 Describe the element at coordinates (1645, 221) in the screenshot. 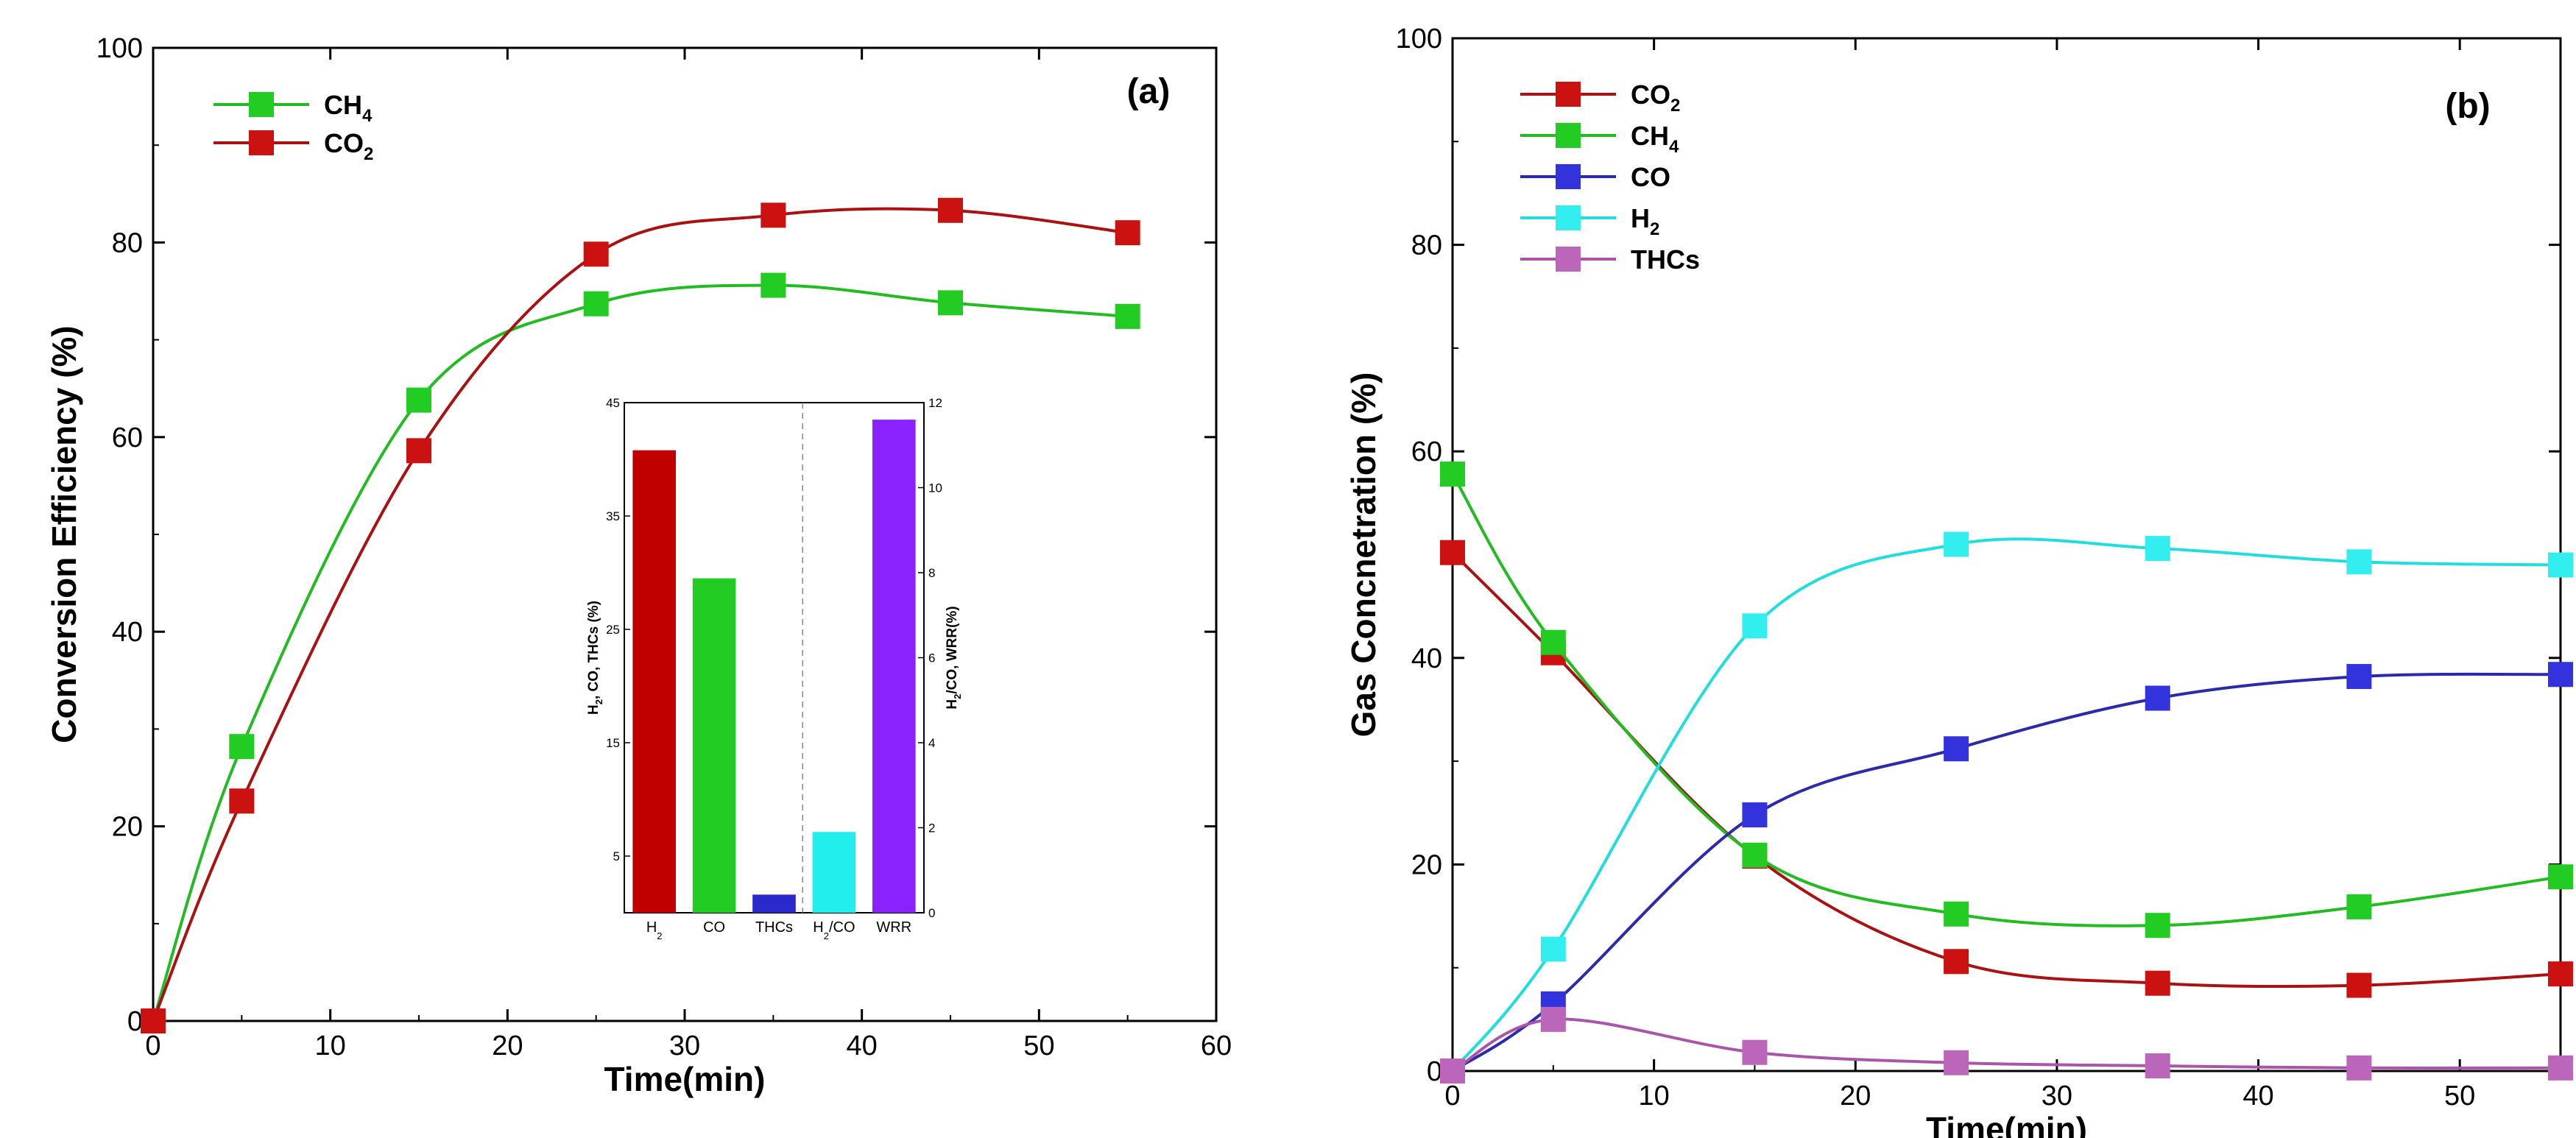

I see `legend-label: H2` at that location.